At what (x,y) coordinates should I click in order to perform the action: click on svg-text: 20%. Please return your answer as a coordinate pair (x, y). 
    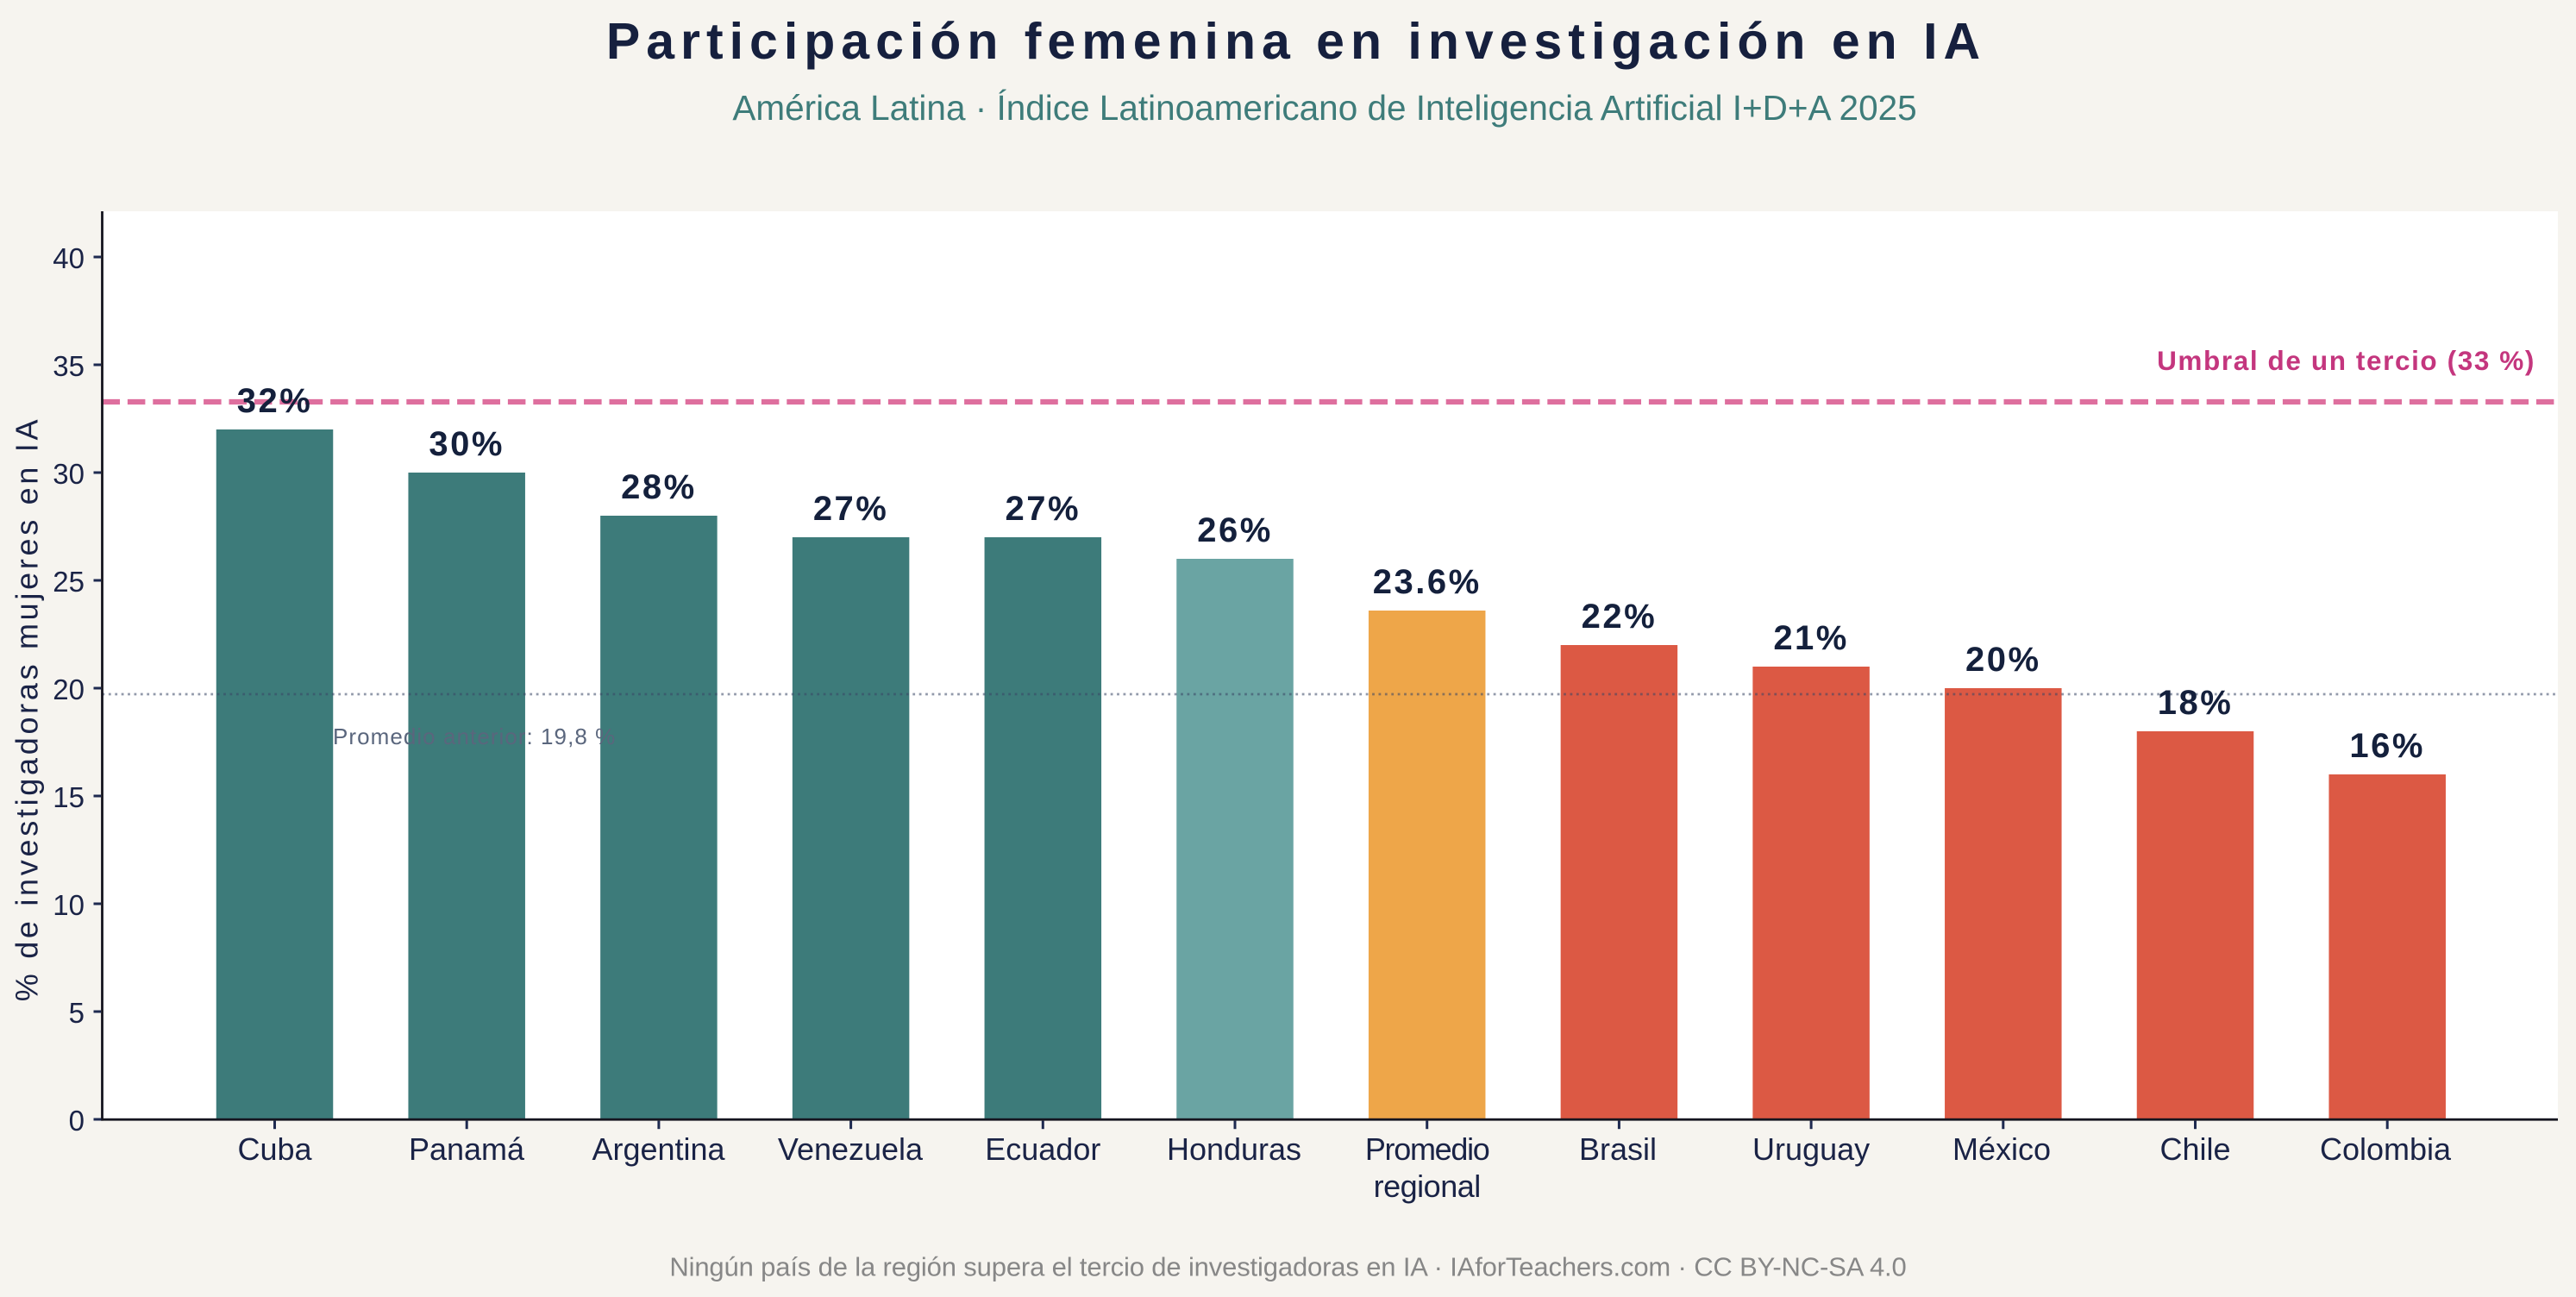
    Looking at the image, I should click on (2003, 660).